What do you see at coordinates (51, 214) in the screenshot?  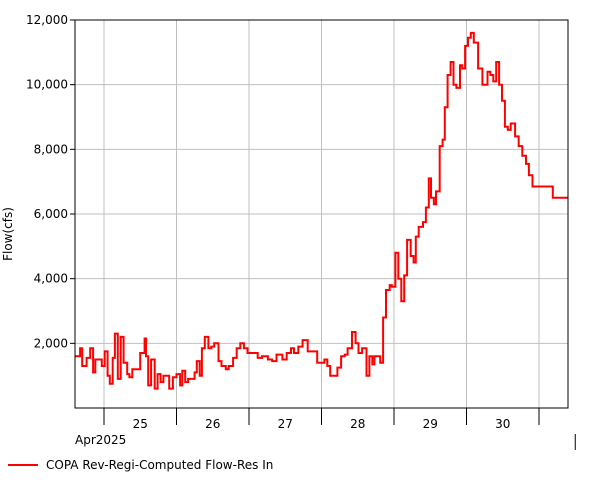 I see `y-tick-label: 6,000` at bounding box center [51, 214].